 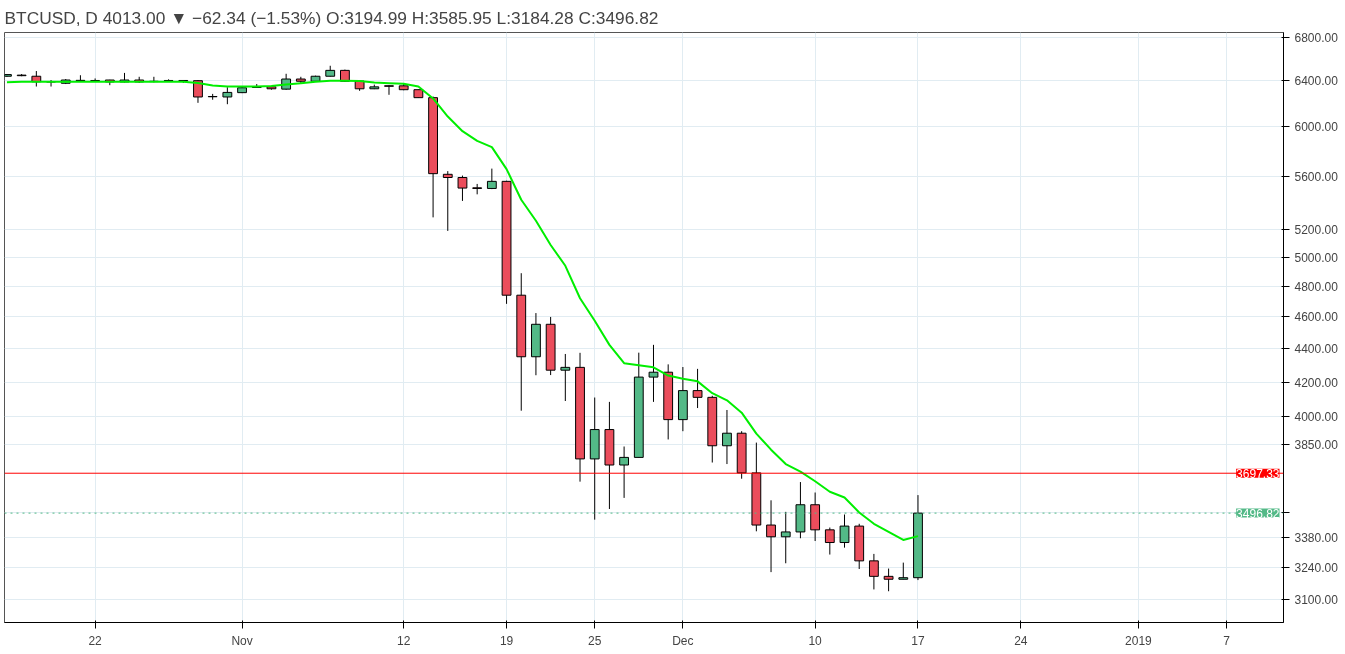 I want to click on y-tick-label: 5000.00, so click(x=1316, y=257).